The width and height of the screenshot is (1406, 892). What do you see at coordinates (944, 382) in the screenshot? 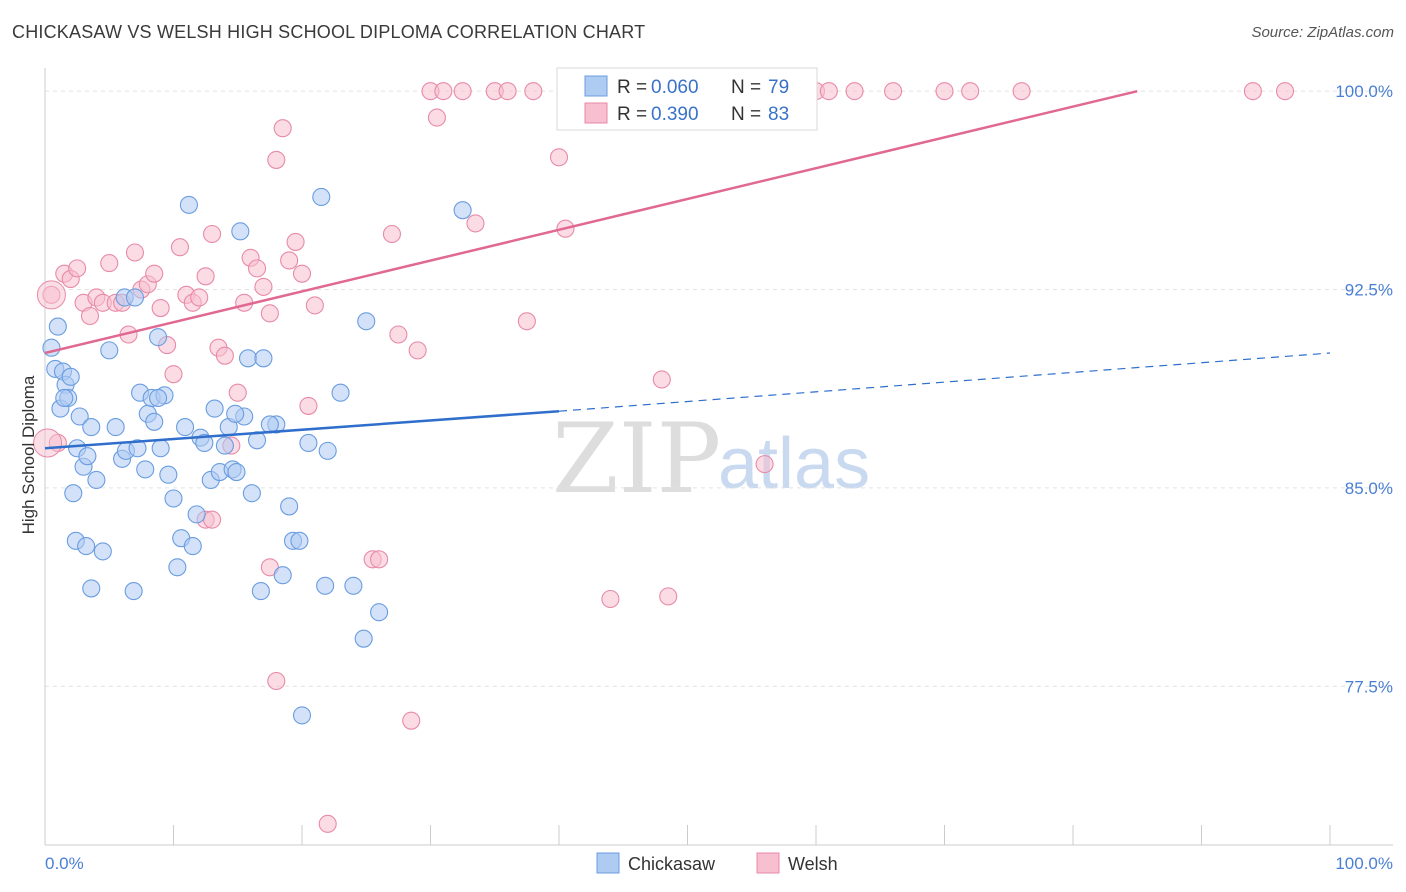
I see `chickasaw-trend-extension` at bounding box center [944, 382].